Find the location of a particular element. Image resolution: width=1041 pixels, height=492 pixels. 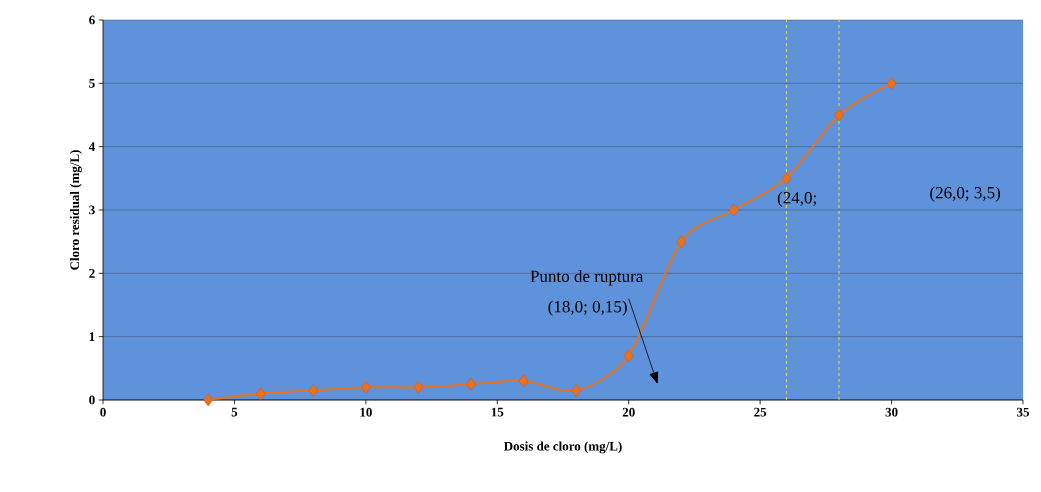

x-tick-label: 25 is located at coordinates (760, 412).